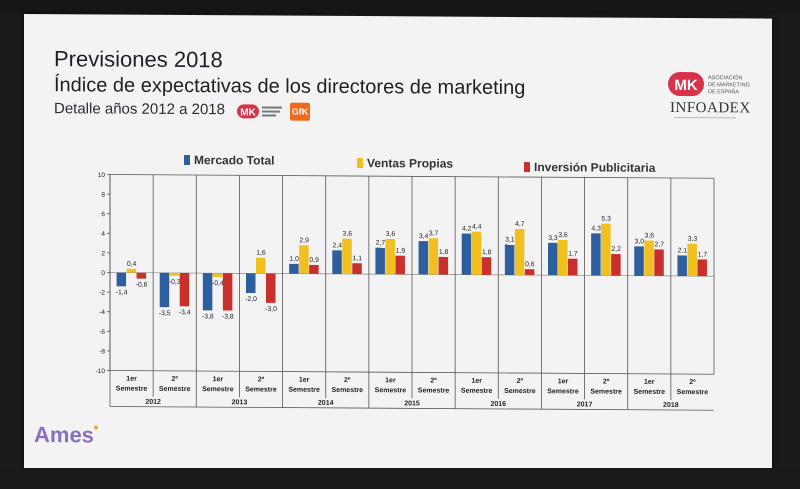 The width and height of the screenshot is (800, 489). I want to click on data-label: 0,4, so click(132, 264).